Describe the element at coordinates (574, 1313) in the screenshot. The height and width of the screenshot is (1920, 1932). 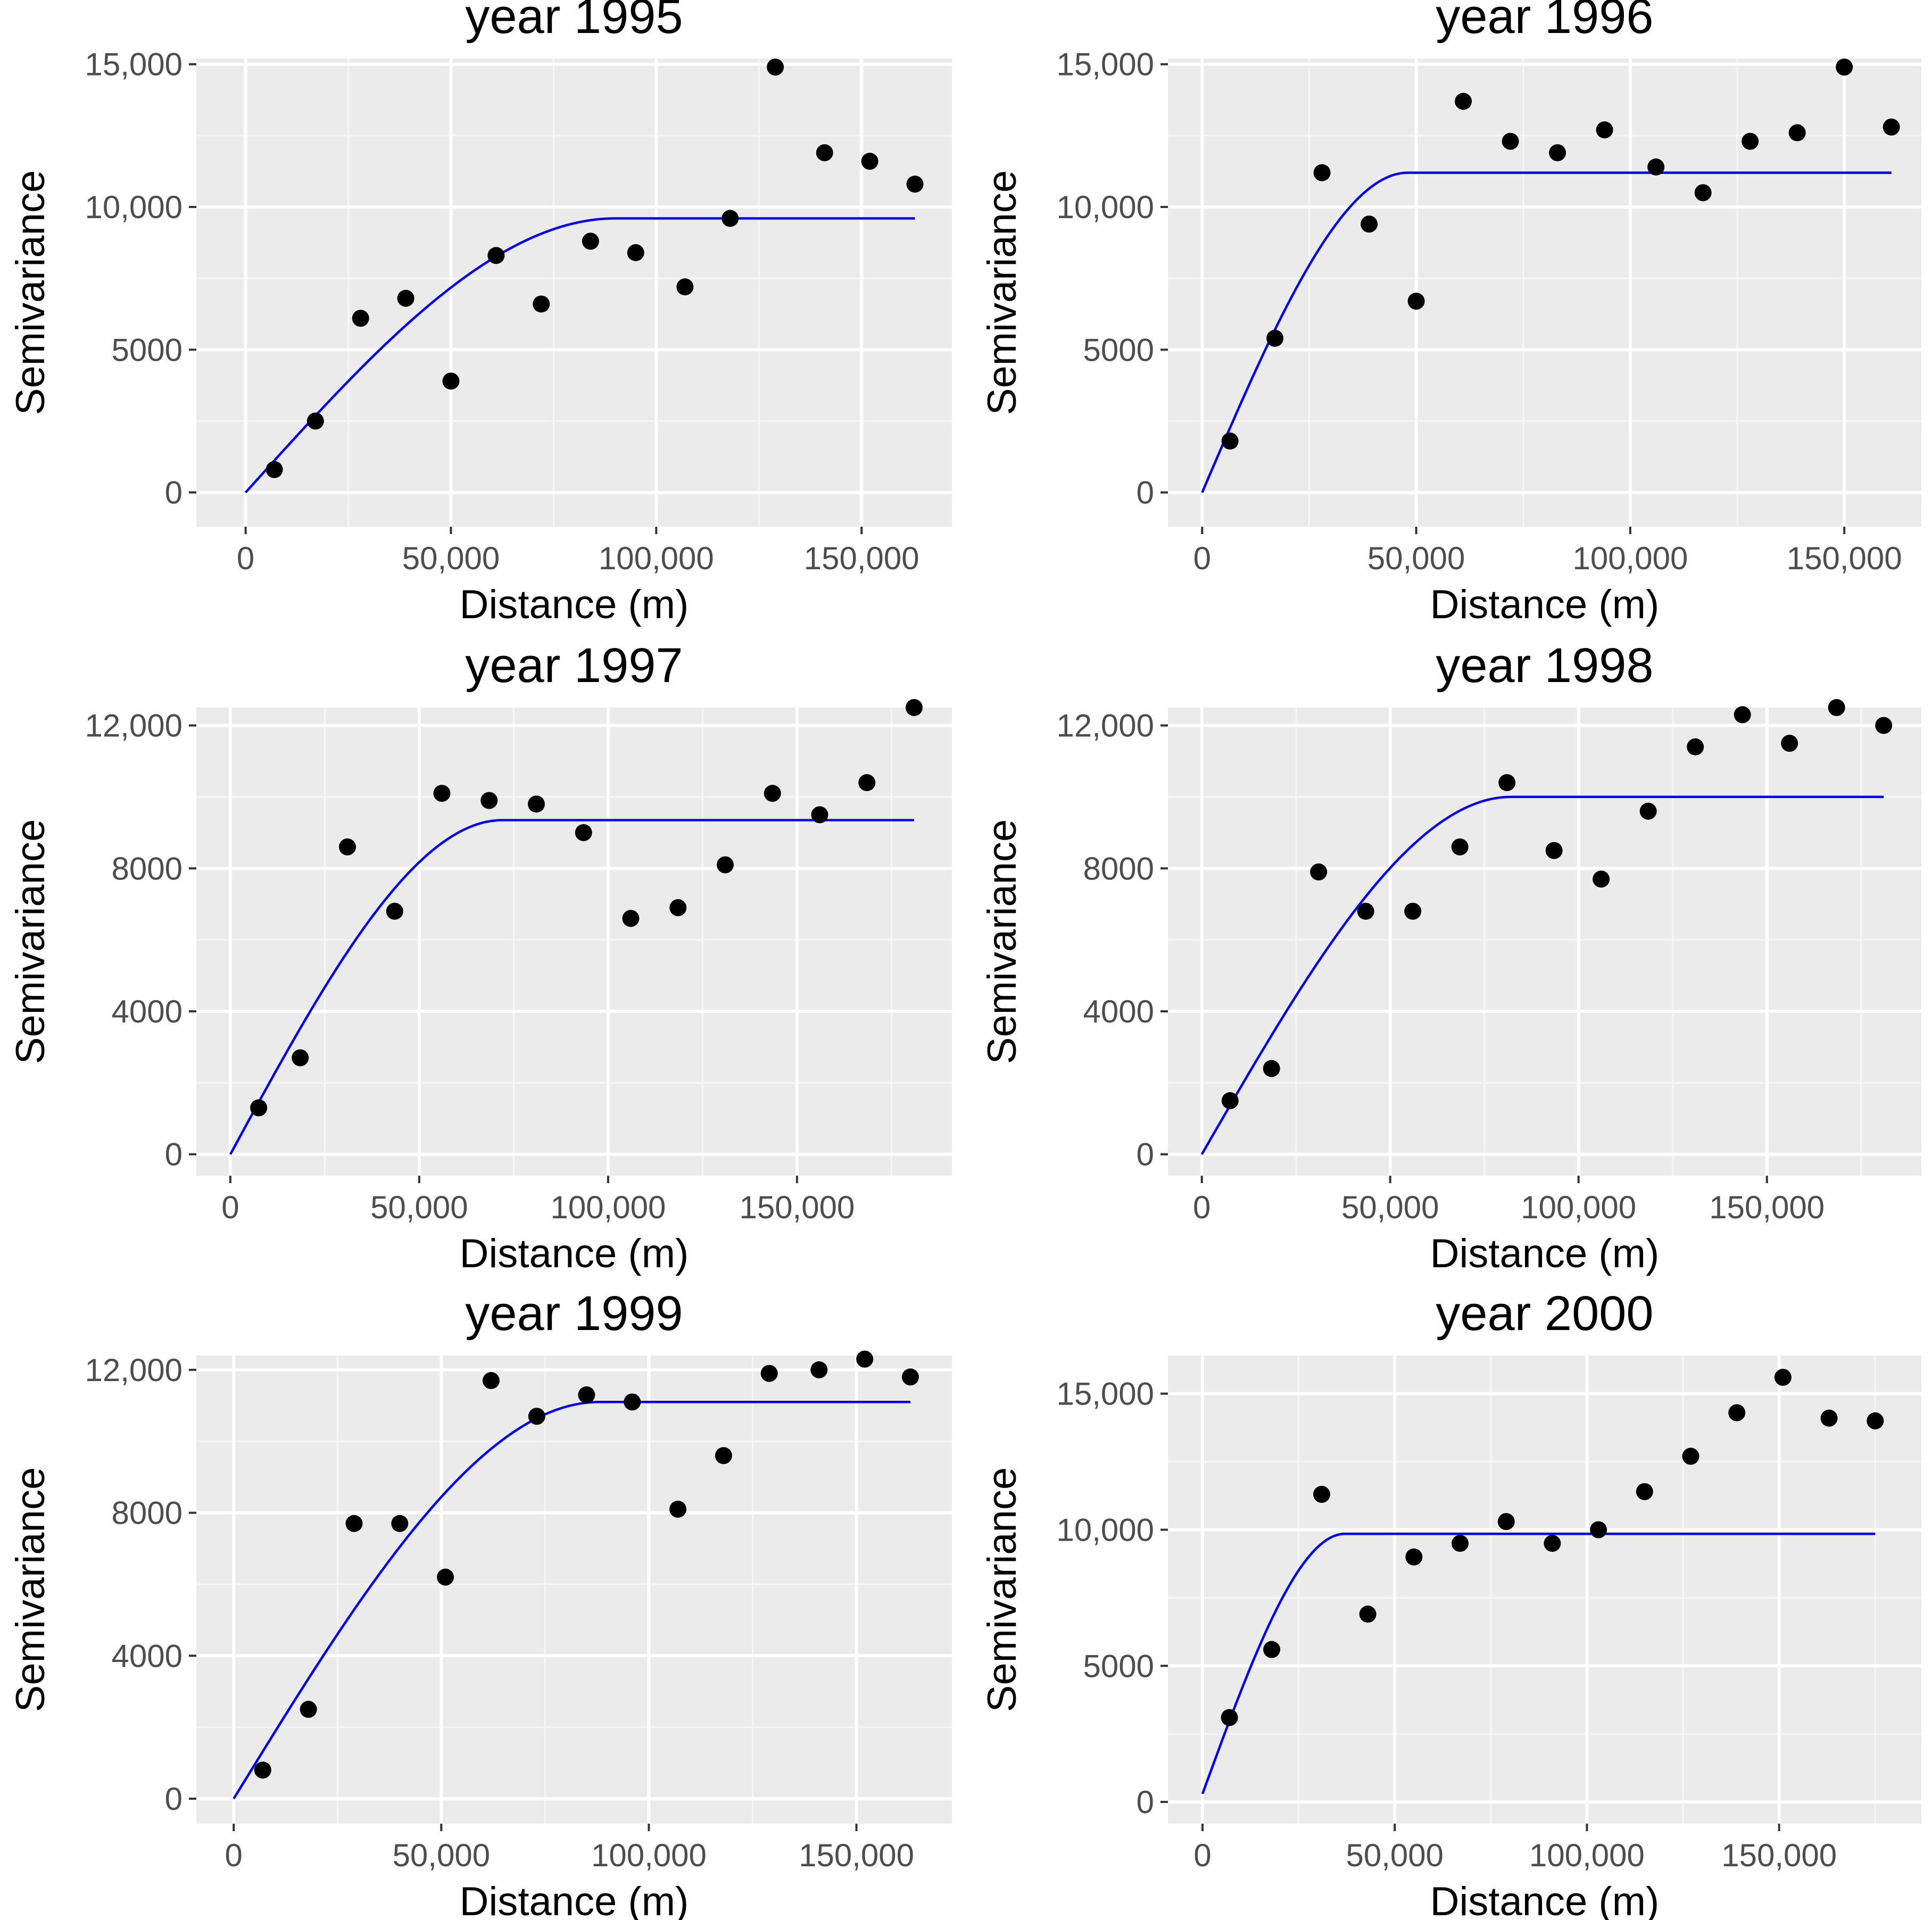
I see `chart-title: year 1999` at that location.